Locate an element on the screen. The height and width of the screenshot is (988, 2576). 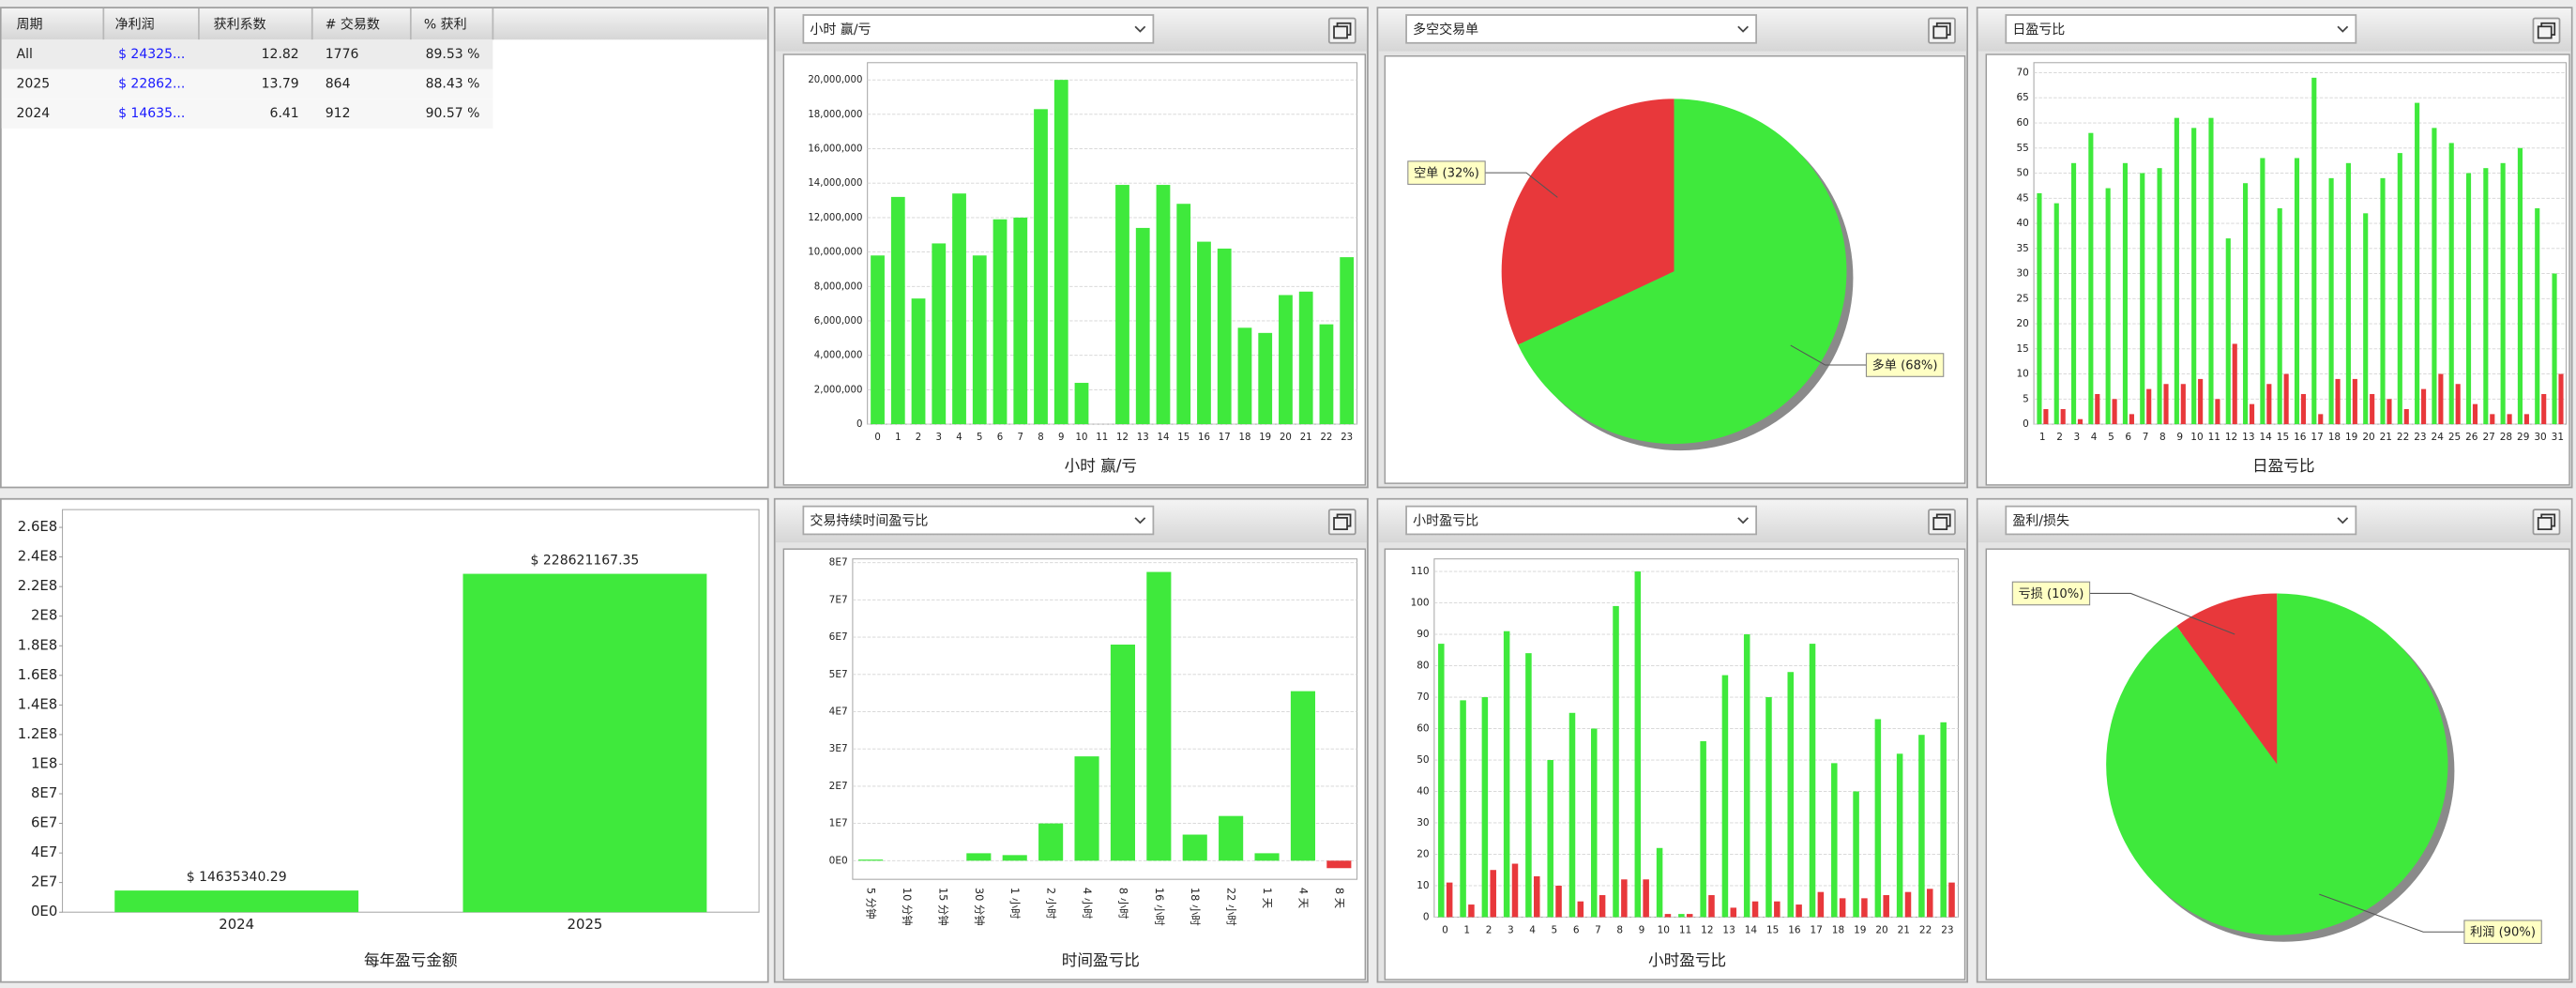
x-tick-label: 16 小时 is located at coordinates (1159, 907).